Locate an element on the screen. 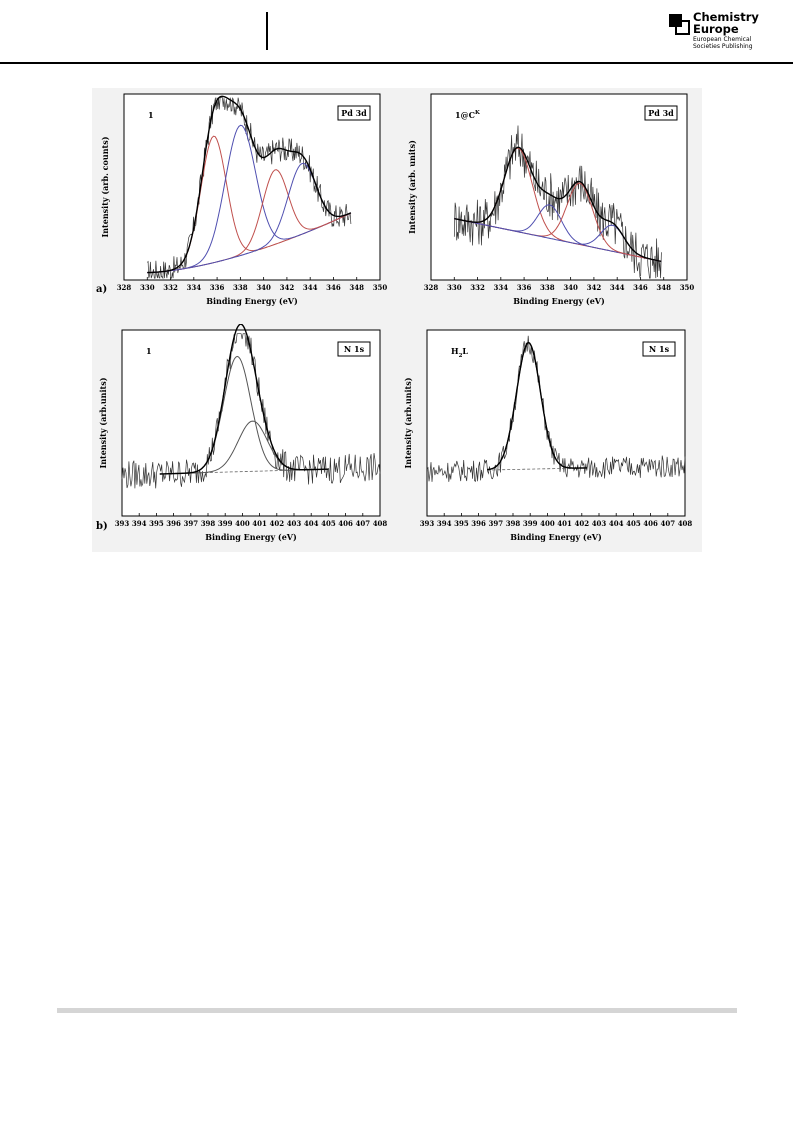  sample-label: 1@CK is located at coordinates (467, 115).